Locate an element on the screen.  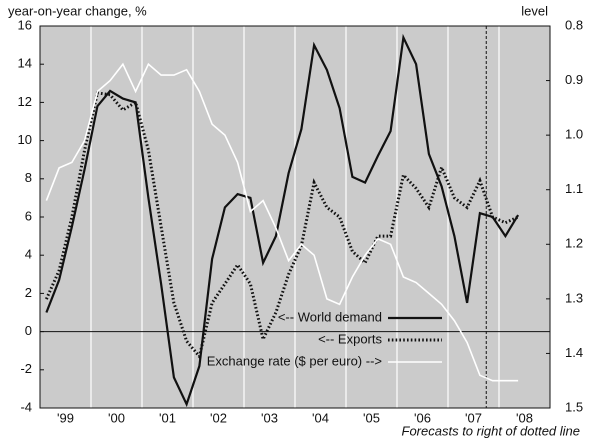
legend-label: <-- Exports is located at coordinates (350, 338).